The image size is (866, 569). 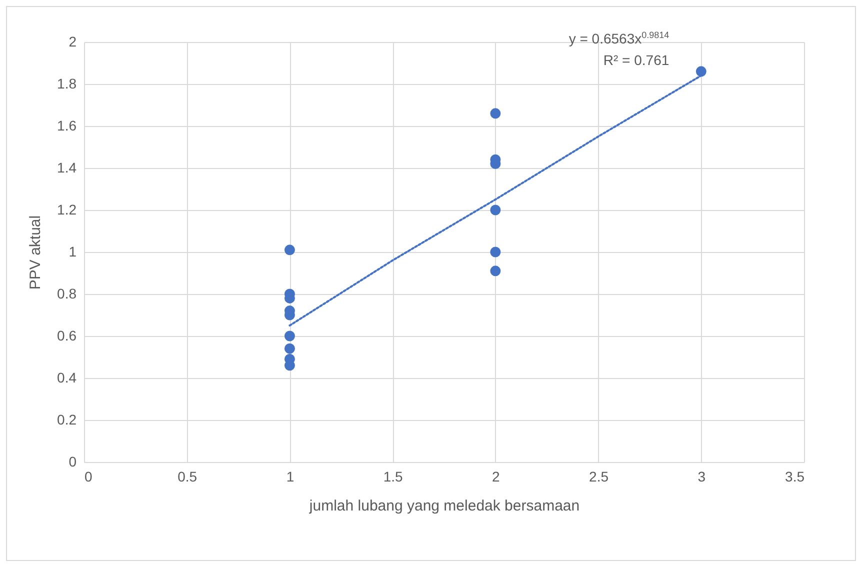 What do you see at coordinates (496, 476) in the screenshot?
I see `x-tick-label: 2` at bounding box center [496, 476].